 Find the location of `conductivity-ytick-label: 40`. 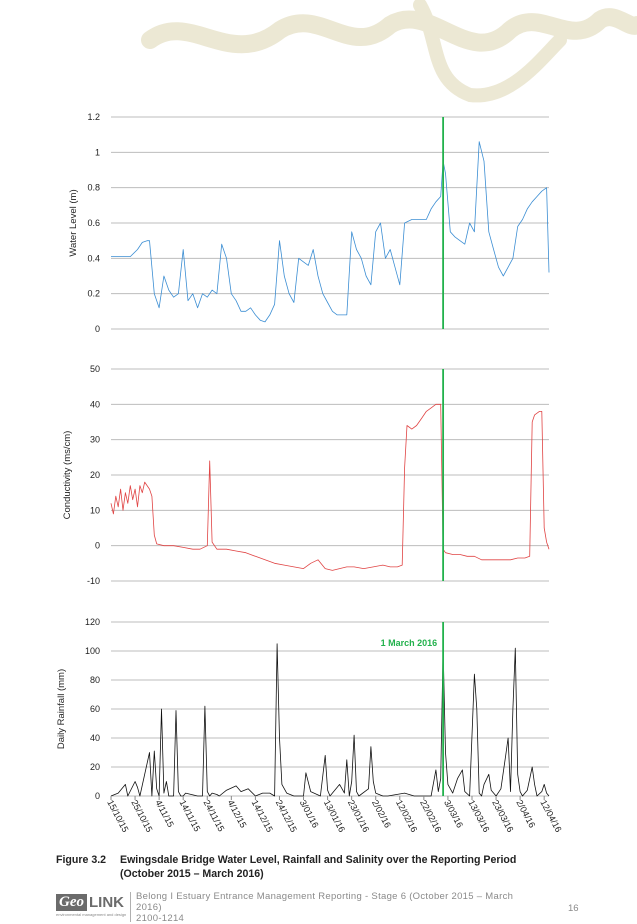

conductivity-ytick-label: 40 is located at coordinates (95, 404).